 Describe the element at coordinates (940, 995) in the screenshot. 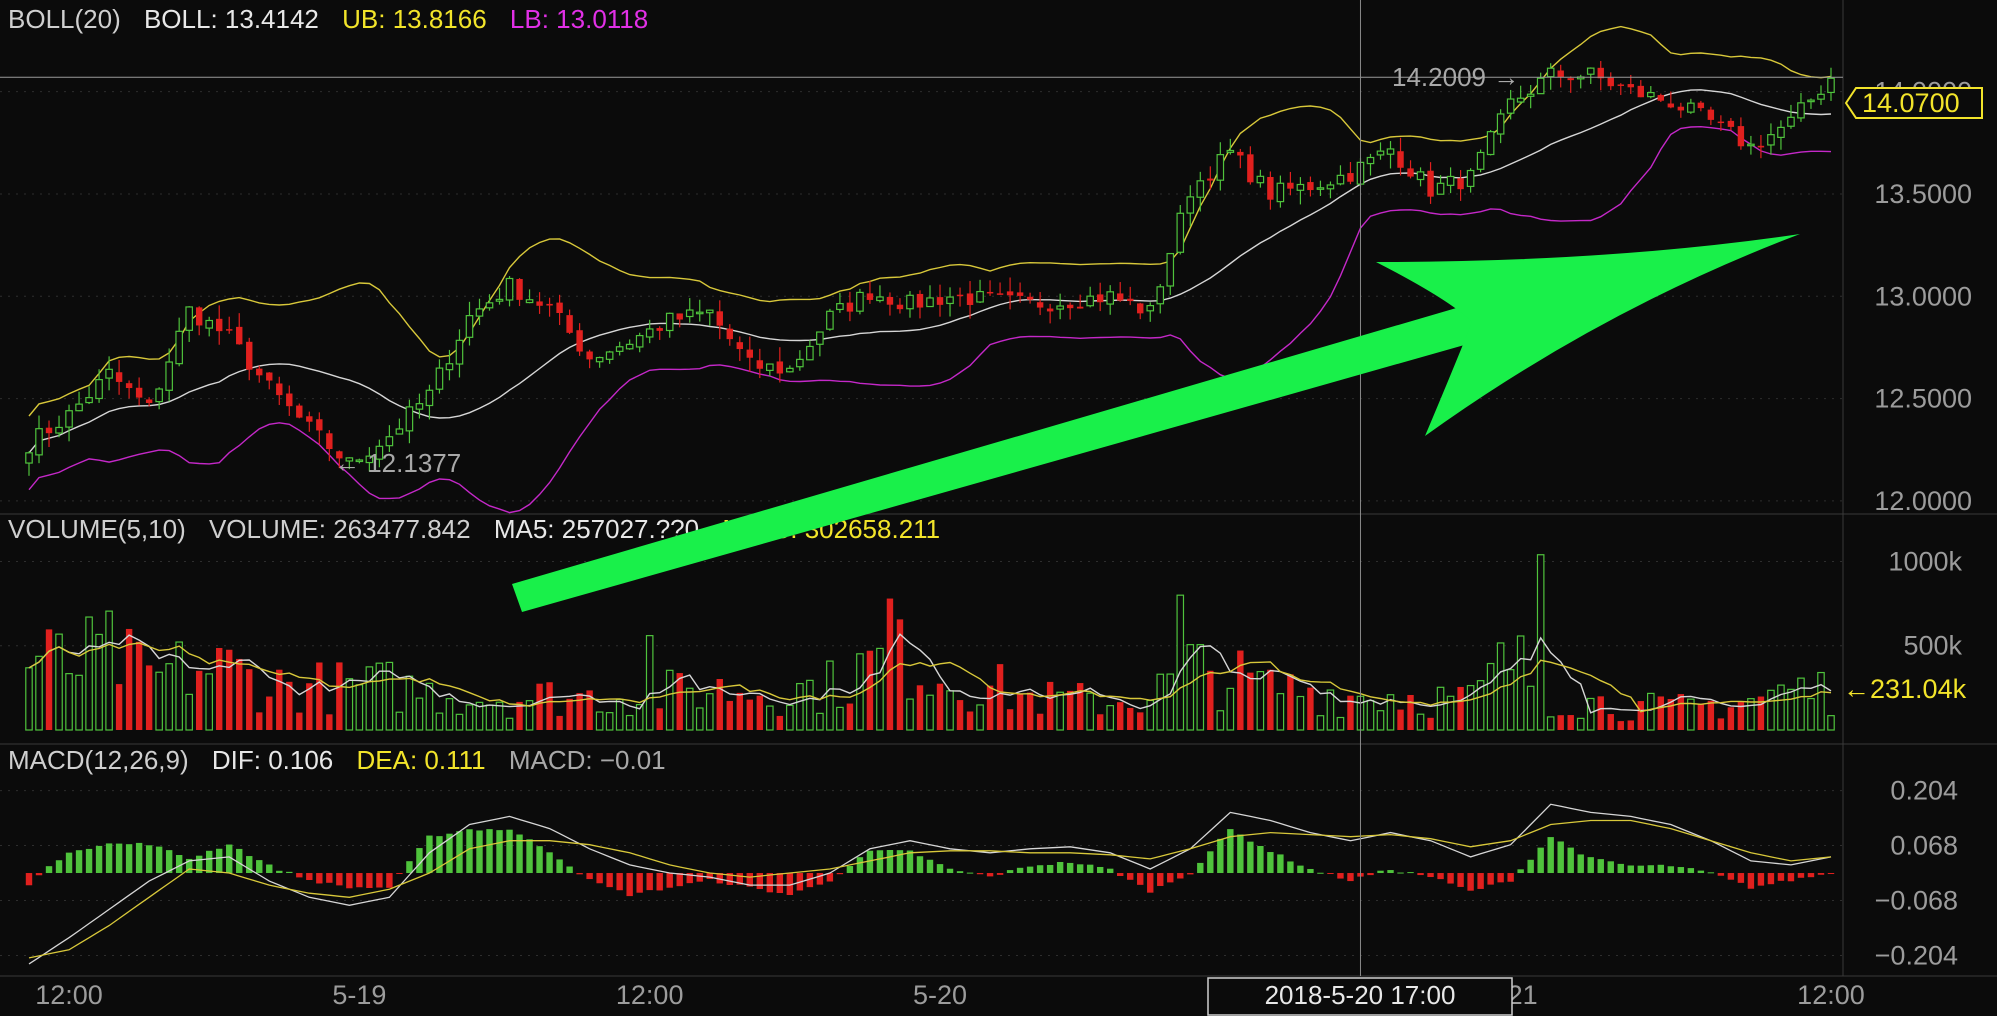

I see `time-tick-label: 5‑20` at that location.